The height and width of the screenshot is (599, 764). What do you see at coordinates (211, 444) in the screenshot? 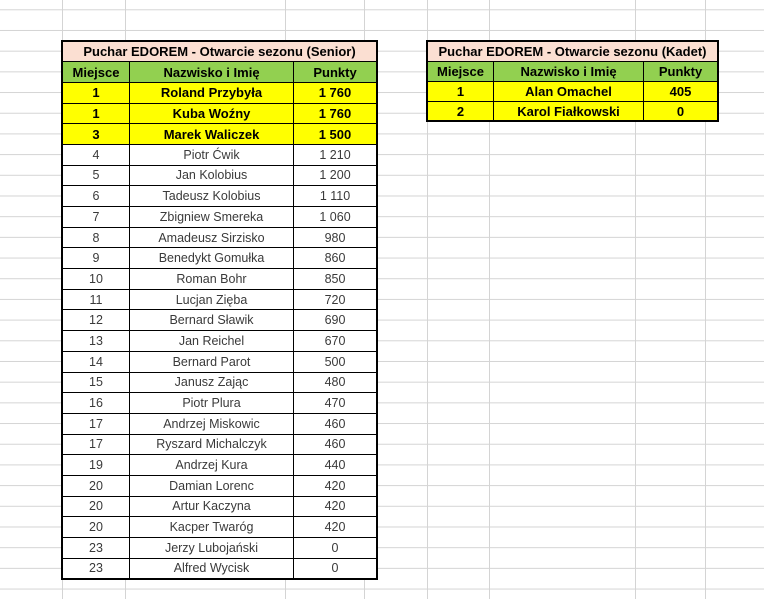
I see `cell-name: Ryszard Michalczyk` at bounding box center [211, 444].